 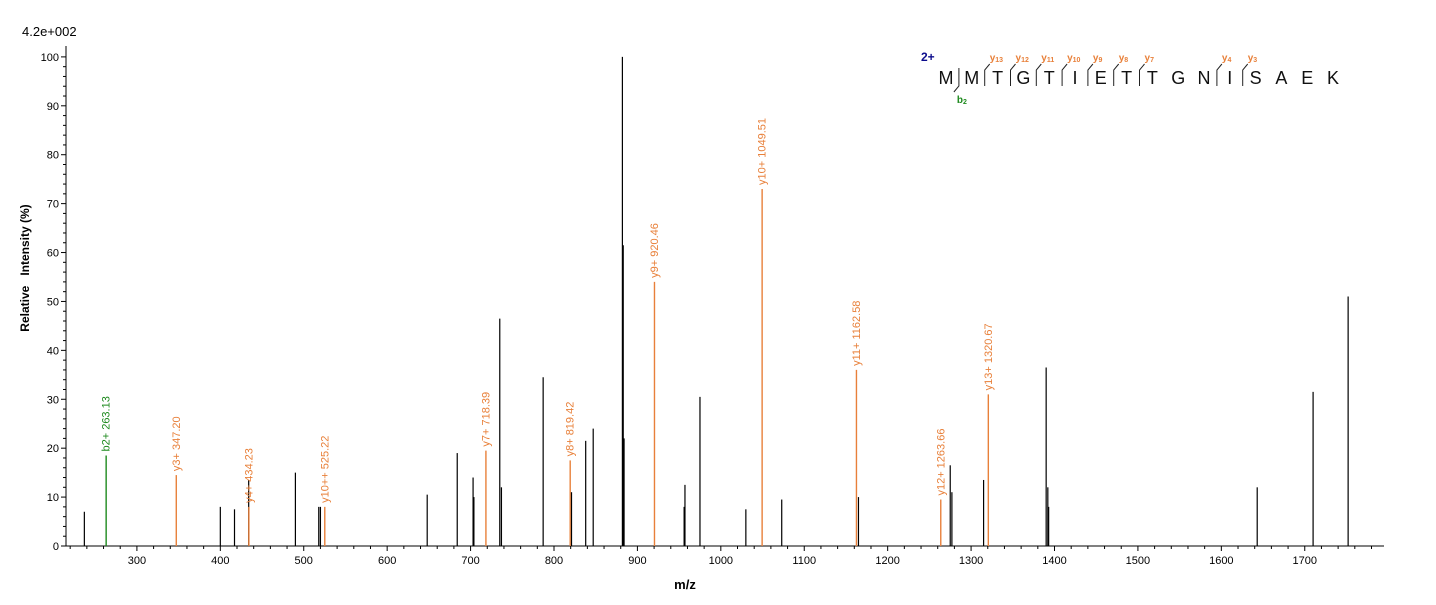 I want to click on y-ion-marker: y12, so click(x=1022, y=58).